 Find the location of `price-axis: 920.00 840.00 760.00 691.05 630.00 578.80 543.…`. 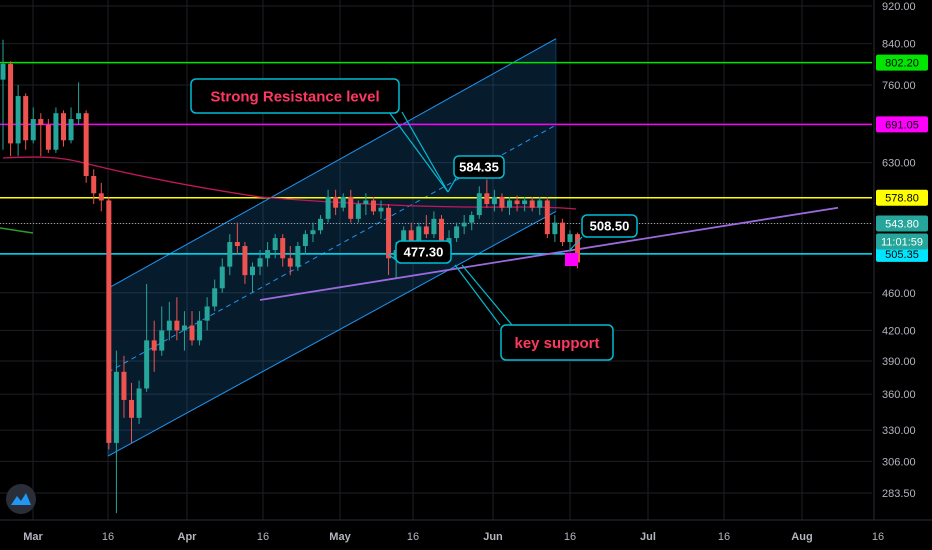

price-axis: 920.00 840.00 760.00 691.05 630.00 578.80 543.… is located at coordinates (900, 260).